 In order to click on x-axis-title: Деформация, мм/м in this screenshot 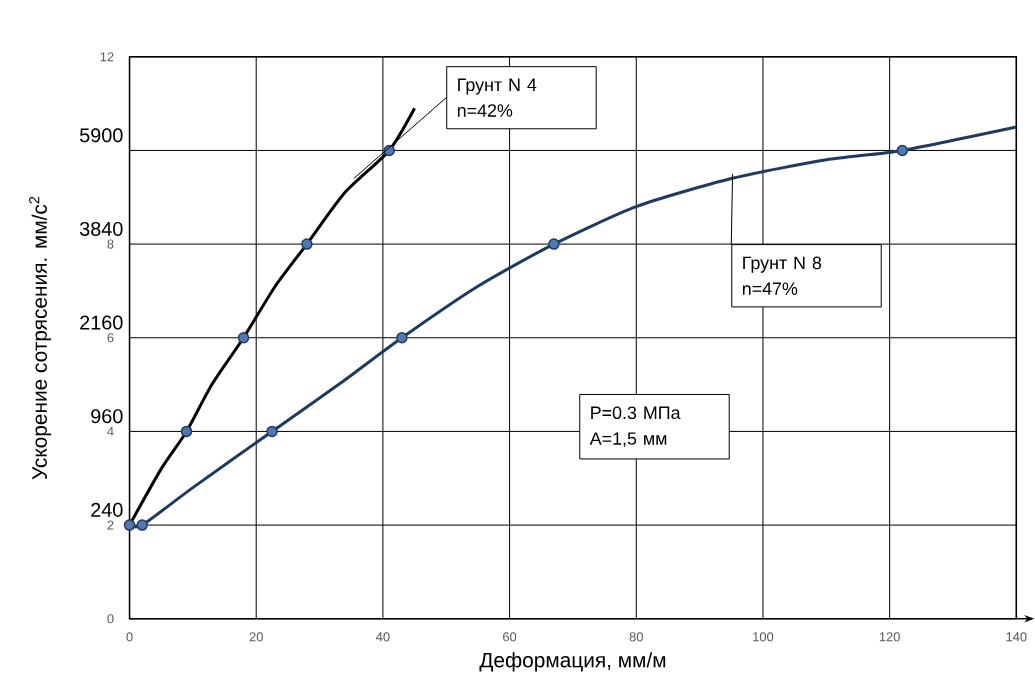, I will do `click(572, 661)`.